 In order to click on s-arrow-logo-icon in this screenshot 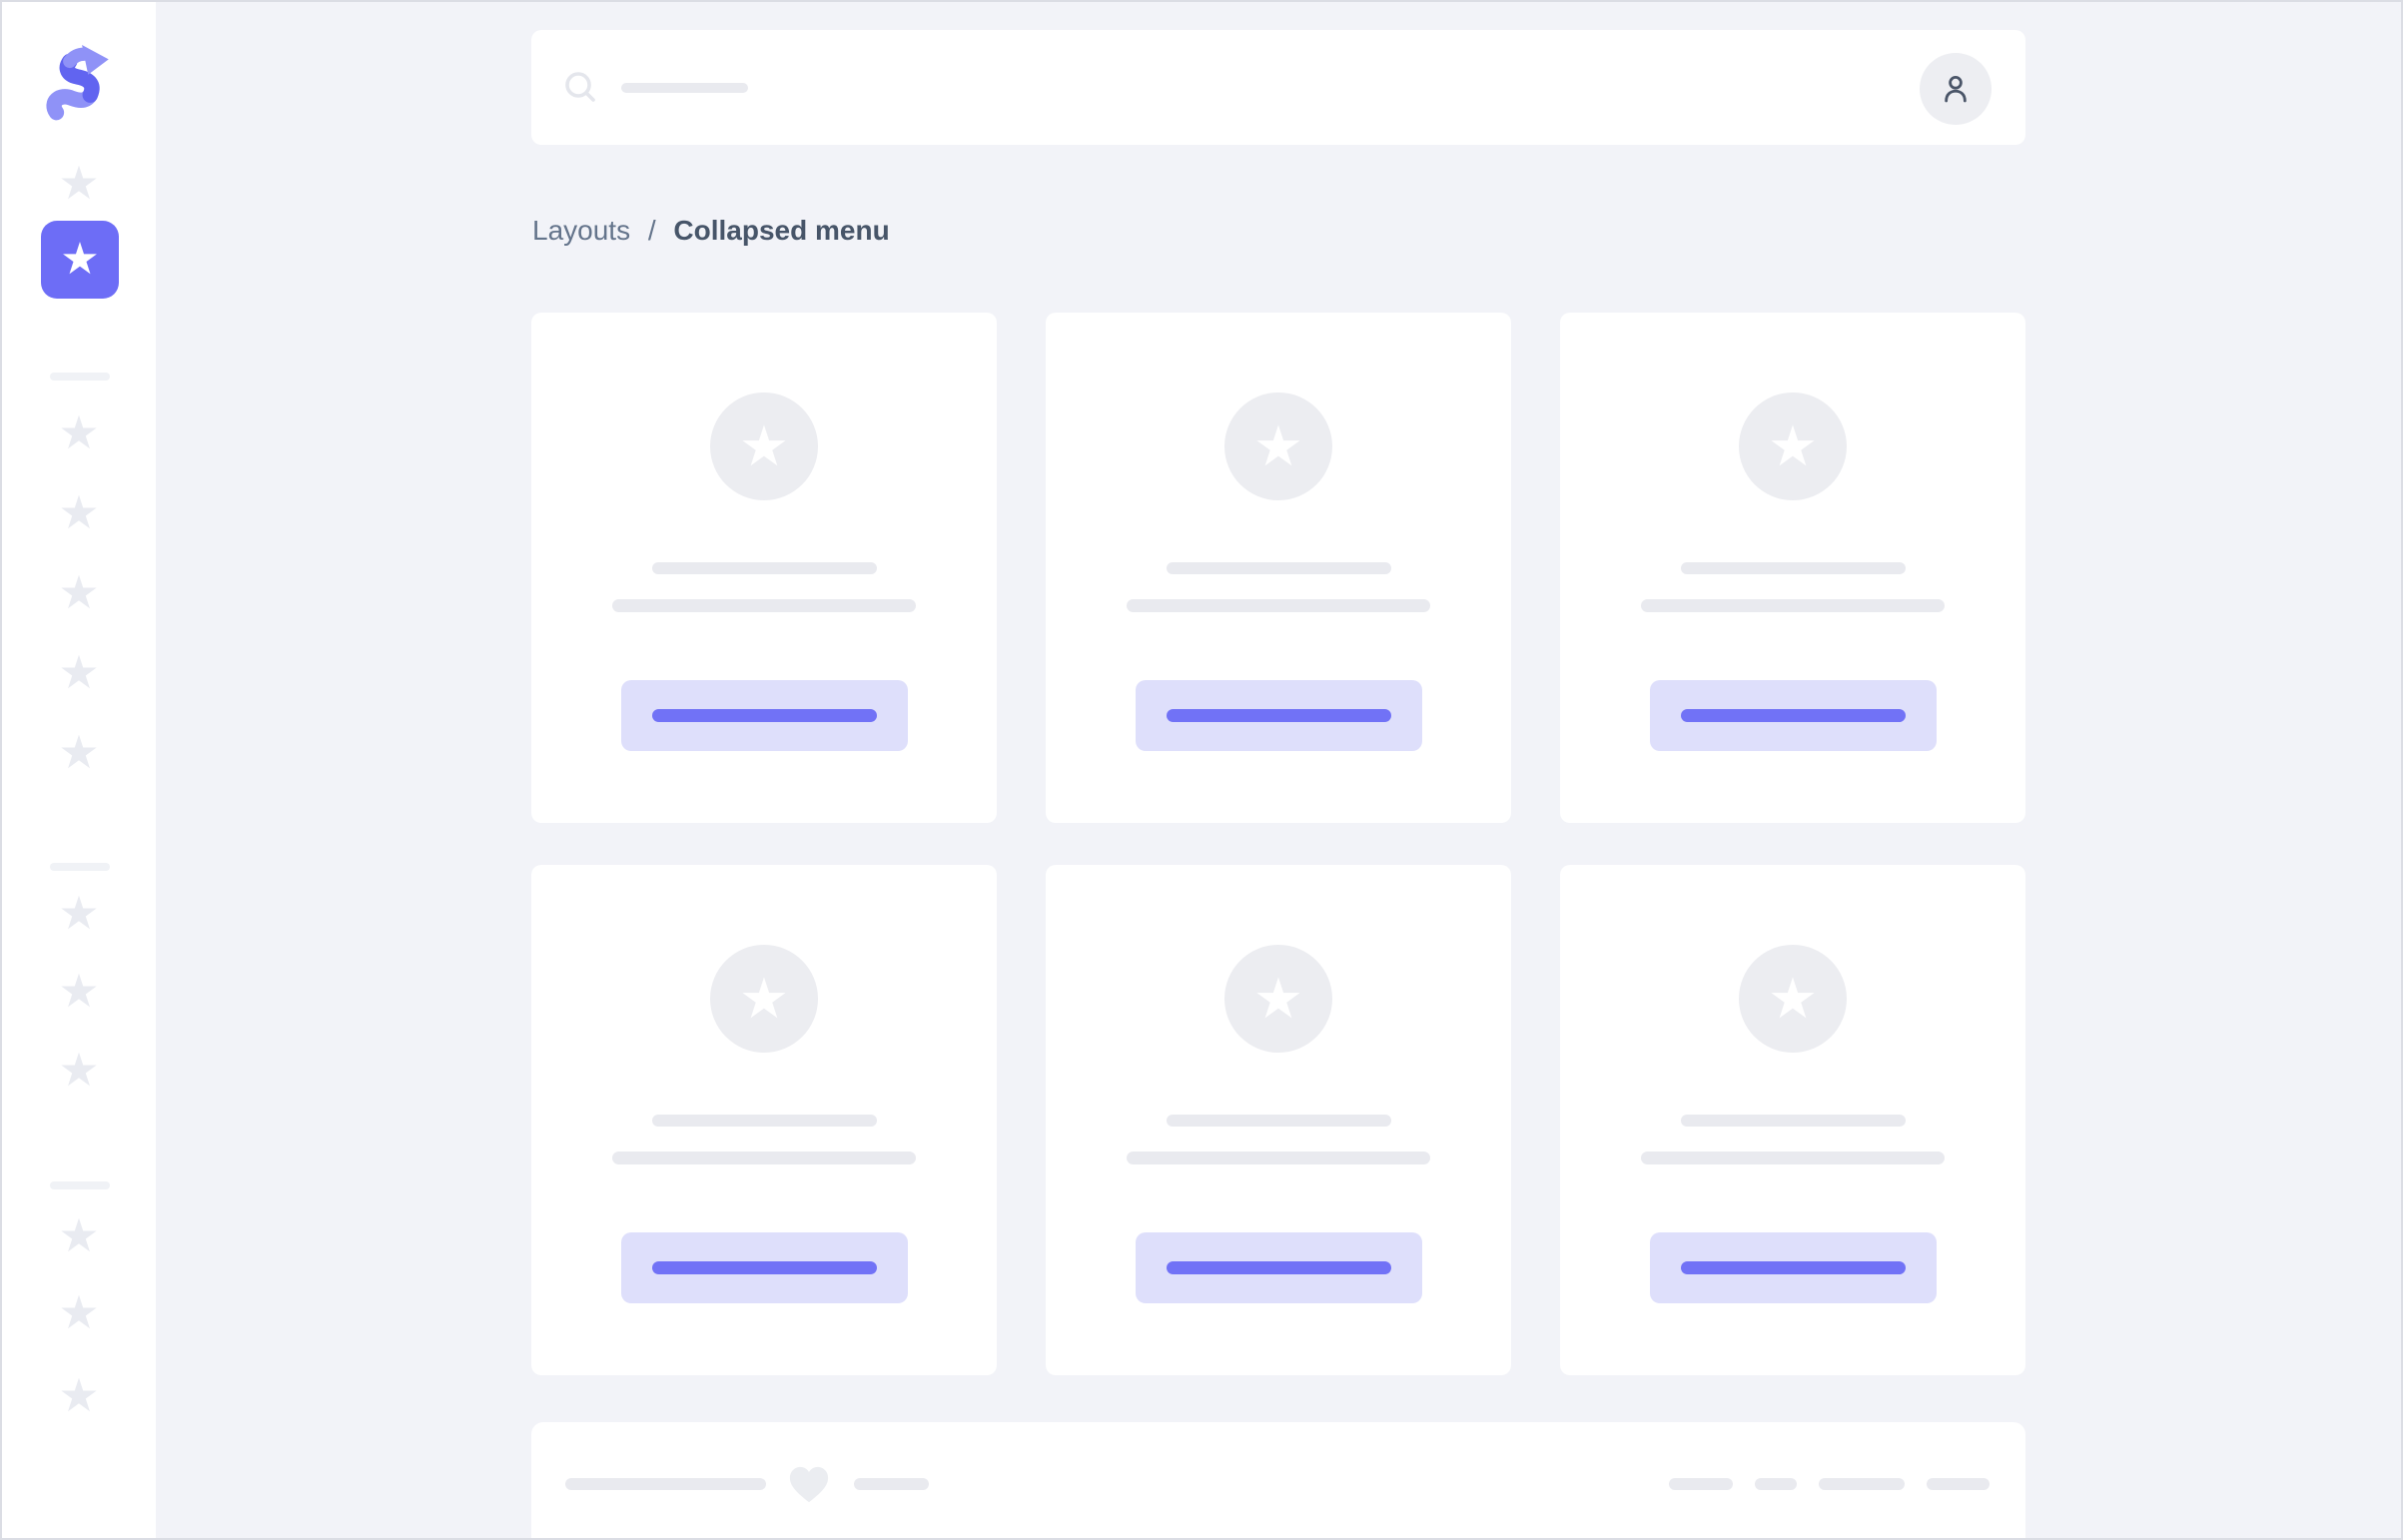, I will do `click(77, 83)`.